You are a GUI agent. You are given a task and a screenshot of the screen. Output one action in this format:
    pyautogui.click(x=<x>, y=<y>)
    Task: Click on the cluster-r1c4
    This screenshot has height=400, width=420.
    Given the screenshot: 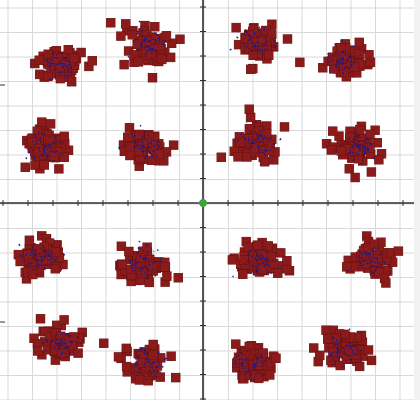 What is the action you would take?
    pyautogui.click(x=335, y=59)
    